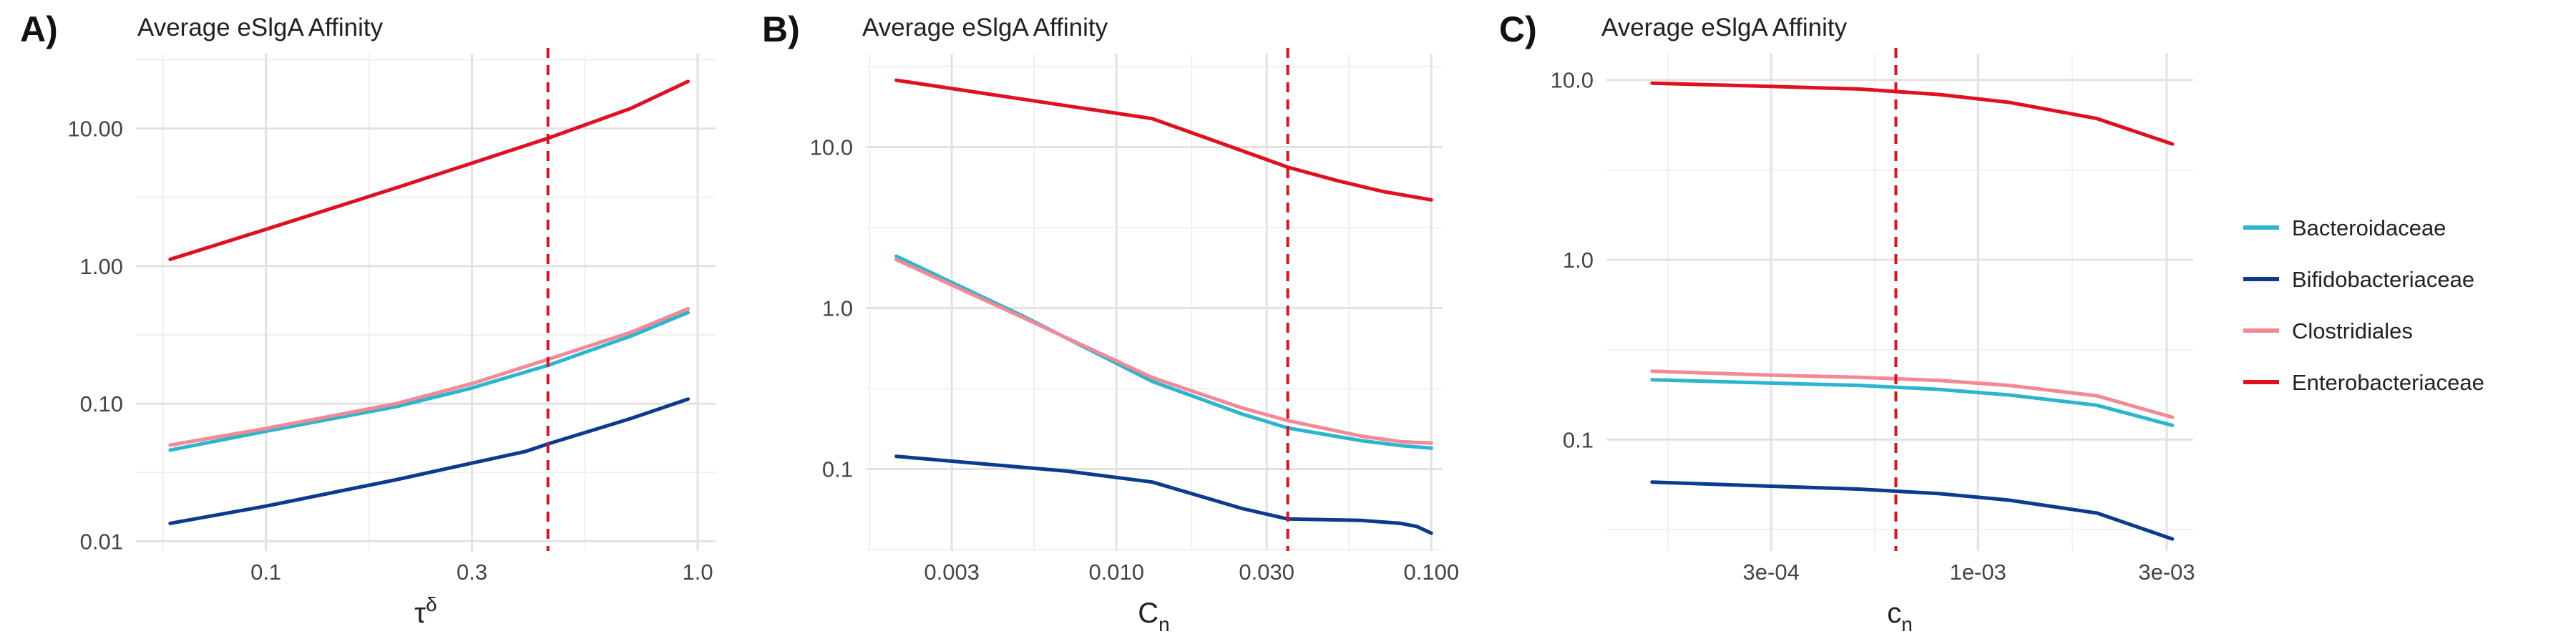 The height and width of the screenshot is (644, 2576). Describe the element at coordinates (2369, 227) in the screenshot. I see `legend-label: Bacteroidaceae` at that location.